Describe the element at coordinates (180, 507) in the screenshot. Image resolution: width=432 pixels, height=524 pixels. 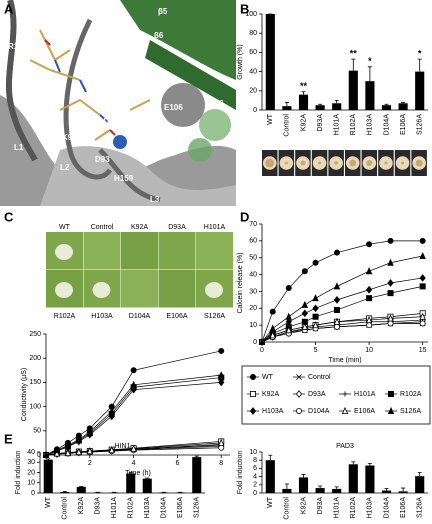
I see `x-tick-label: E106A` at that location.